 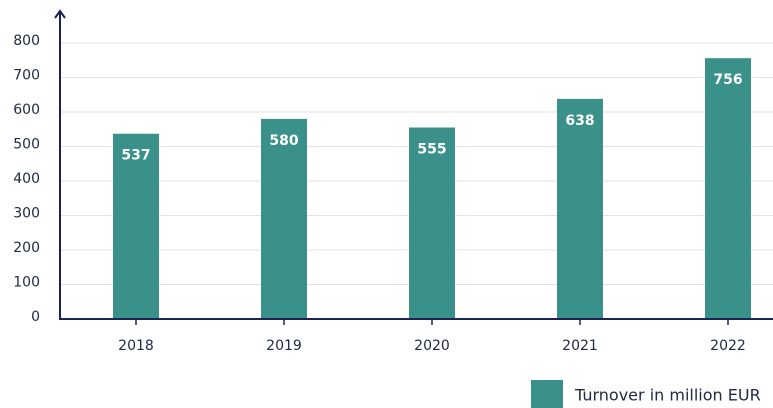 I want to click on y-tick-label: 600, so click(x=26, y=110).